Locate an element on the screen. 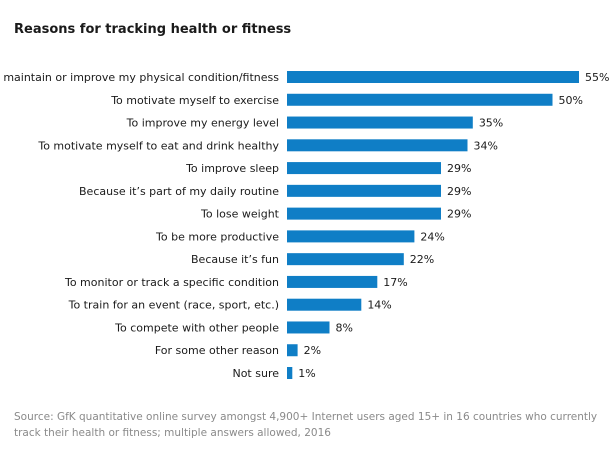 The width and height of the screenshot is (615, 453). data-label: 22% is located at coordinates (422, 259).